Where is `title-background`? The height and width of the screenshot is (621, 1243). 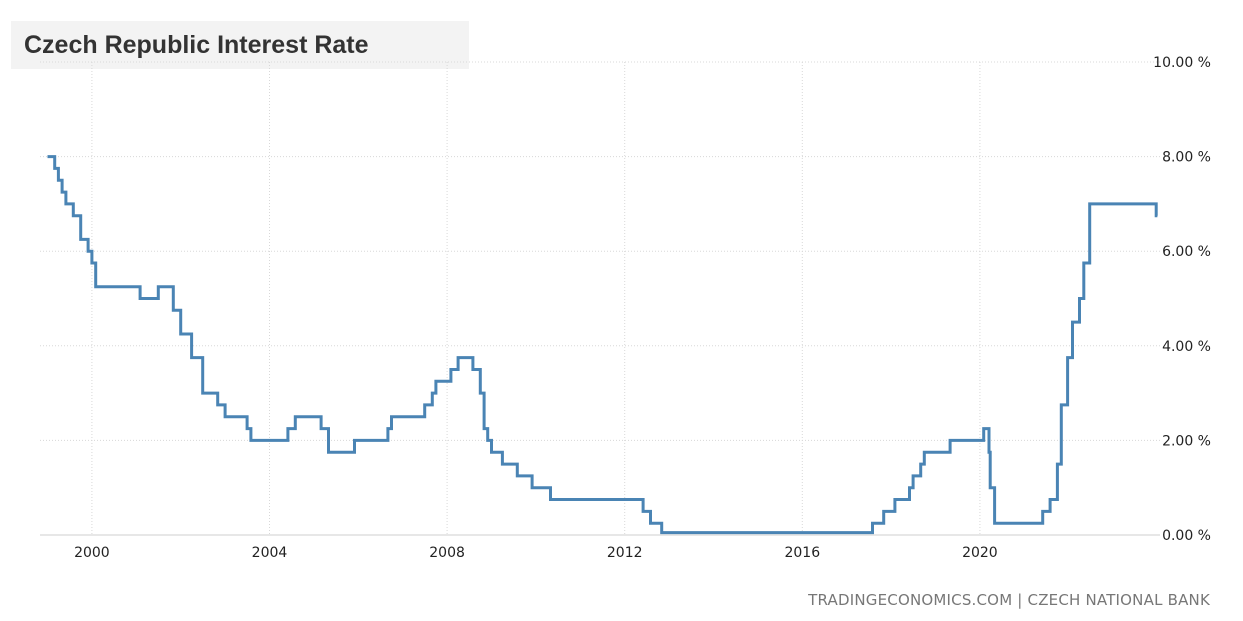 title-background is located at coordinates (240, 45).